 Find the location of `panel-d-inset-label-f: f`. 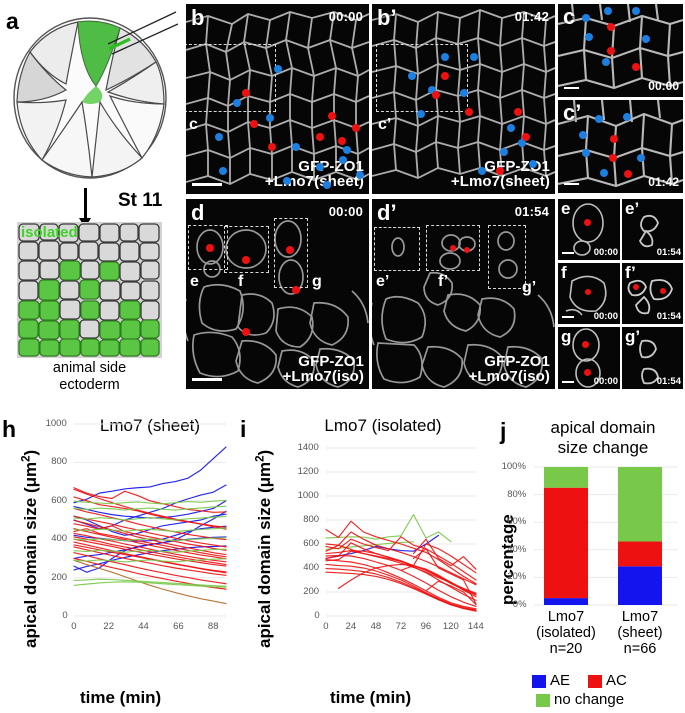

panel-d-inset-label-f: f is located at coordinates (241, 281).